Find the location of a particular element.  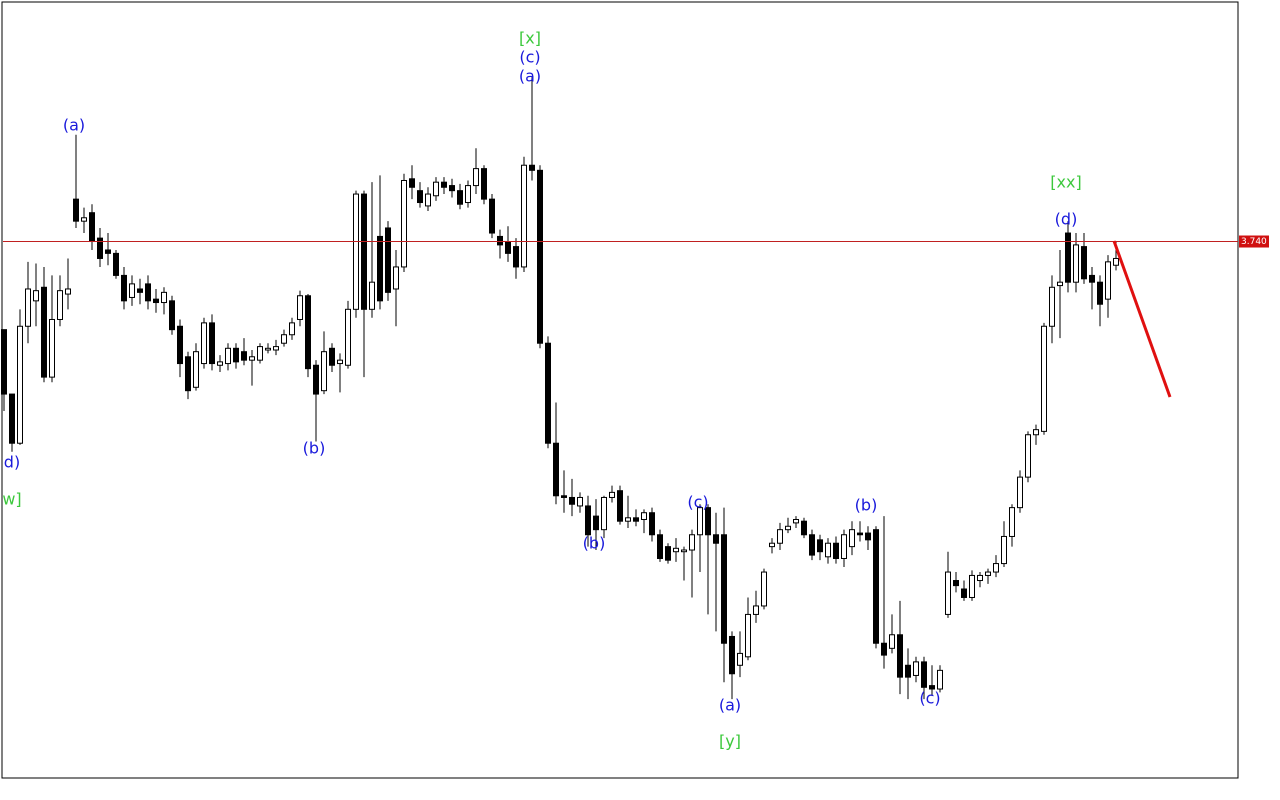

wave-label: (b) is located at coordinates (866, 505).